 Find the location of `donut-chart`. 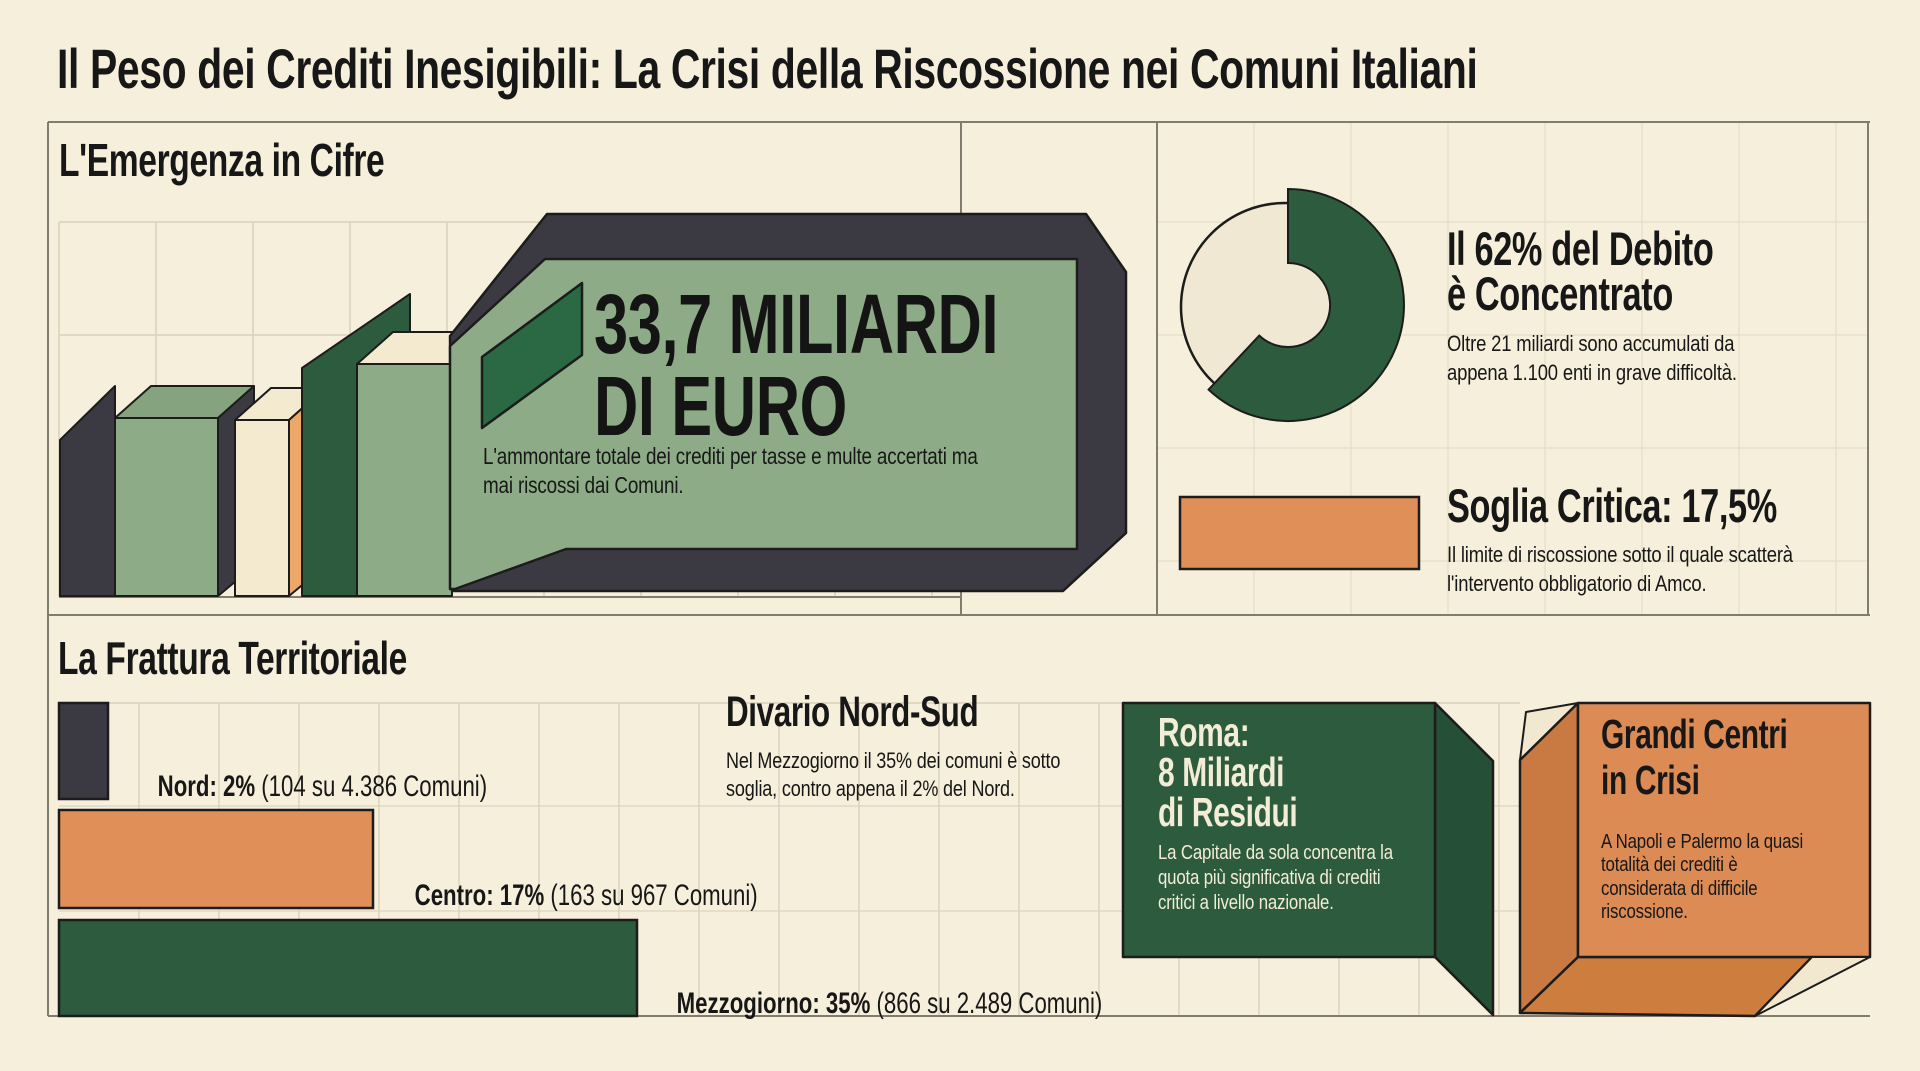

donut-chart is located at coordinates (1292, 304).